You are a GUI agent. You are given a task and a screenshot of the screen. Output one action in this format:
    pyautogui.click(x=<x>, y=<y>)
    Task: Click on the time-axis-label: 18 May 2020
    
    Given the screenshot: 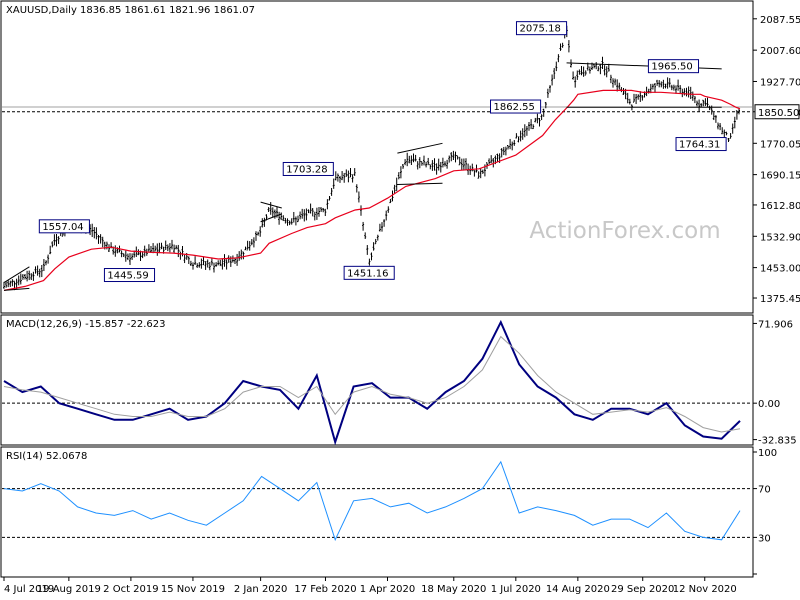 What is the action you would take?
    pyautogui.click(x=453, y=589)
    